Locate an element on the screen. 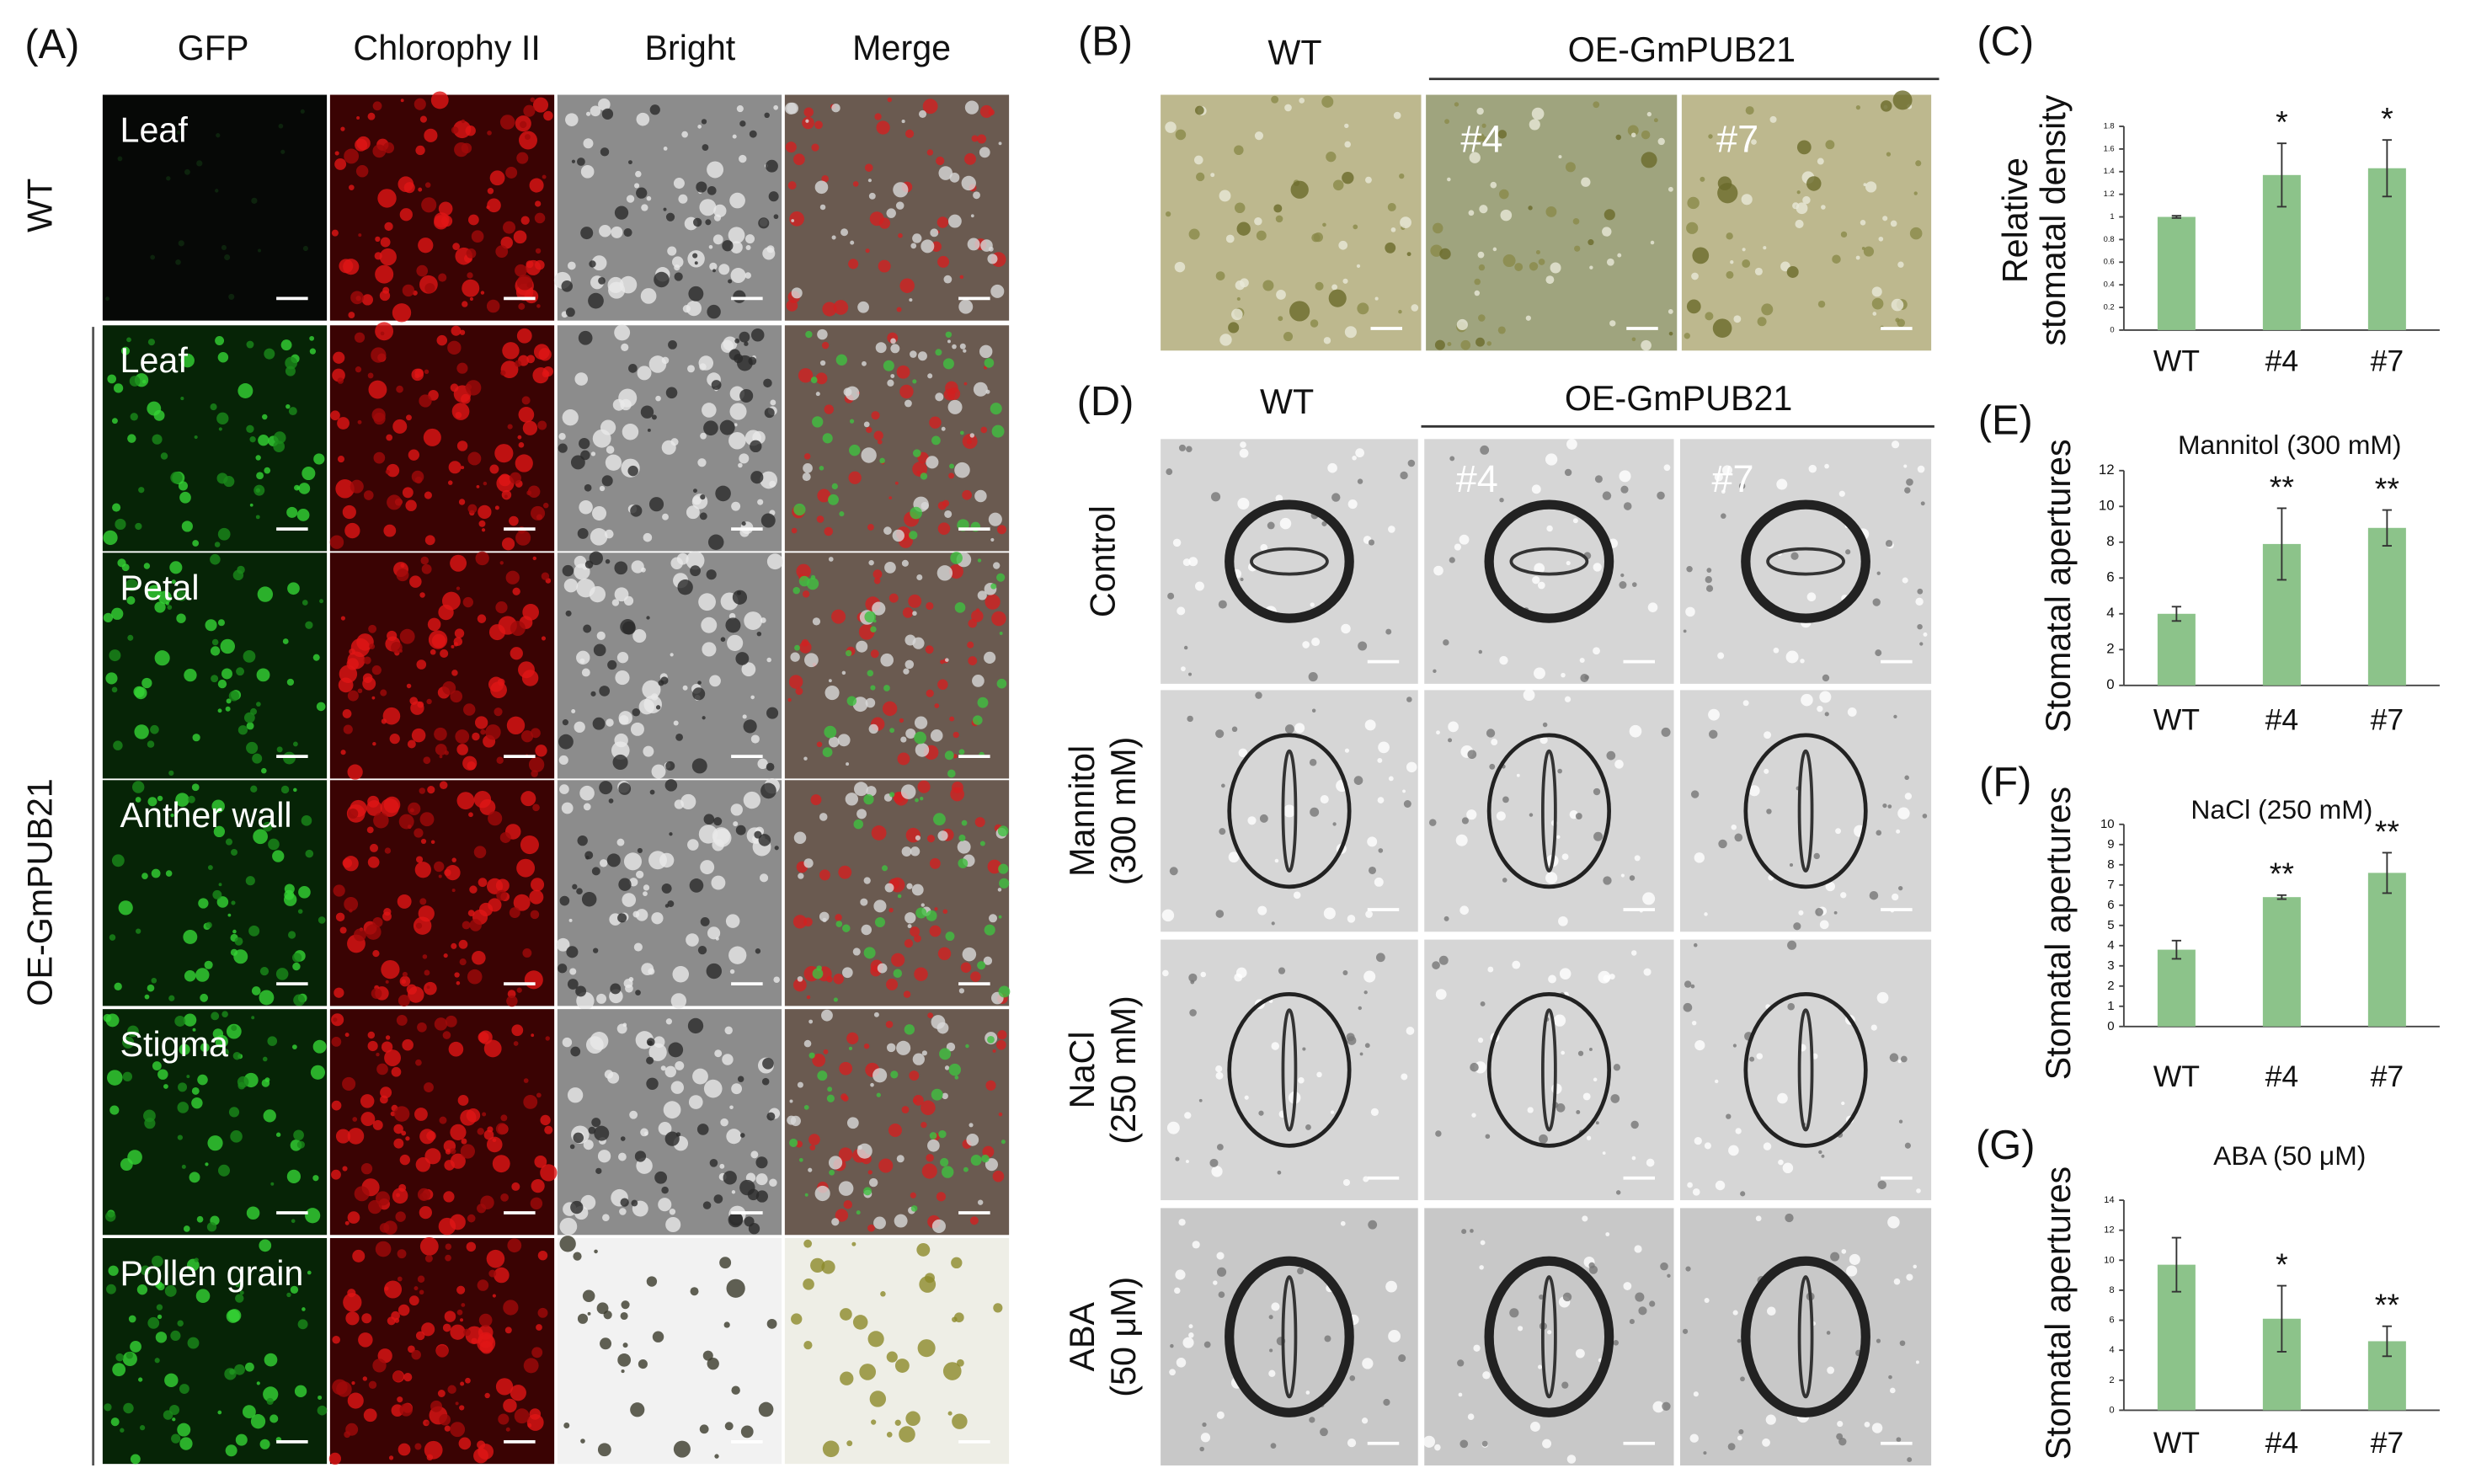 The width and height of the screenshot is (2476, 1484). y-tick-label: 1.8 is located at coordinates (2109, 127).